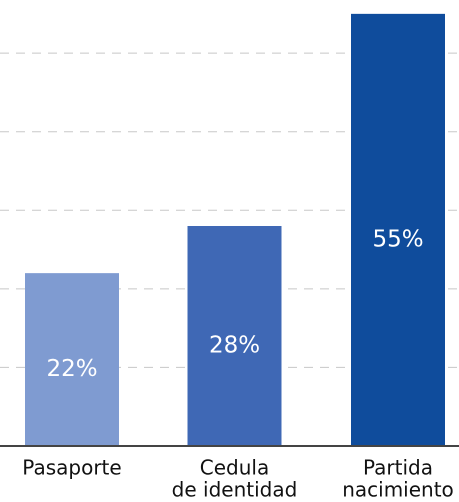 The height and width of the screenshot is (502, 459). Describe the element at coordinates (234, 468) in the screenshot. I see `x-tick-label: Cedula` at that location.